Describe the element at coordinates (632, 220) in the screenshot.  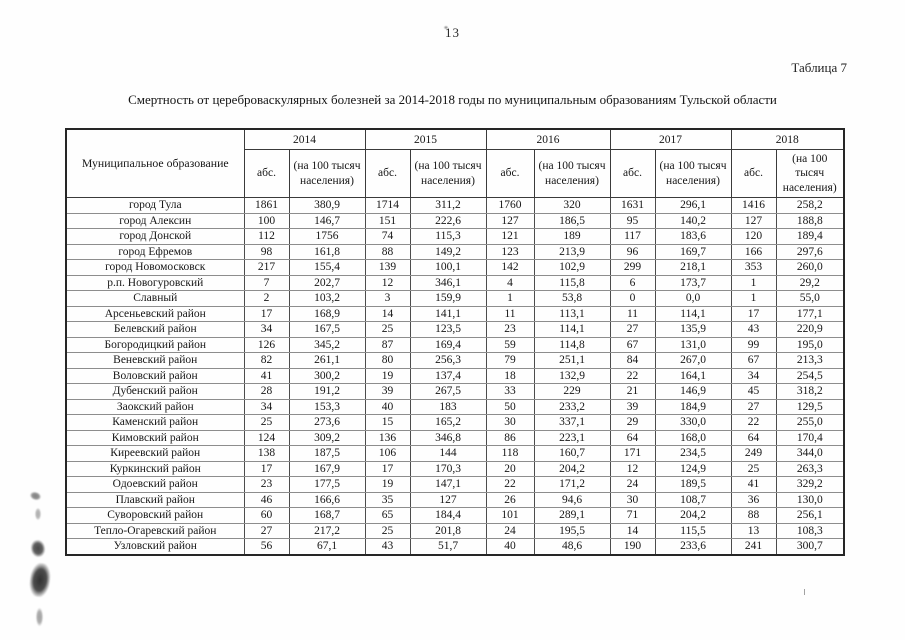
I see `abs-value: 95` at that location.